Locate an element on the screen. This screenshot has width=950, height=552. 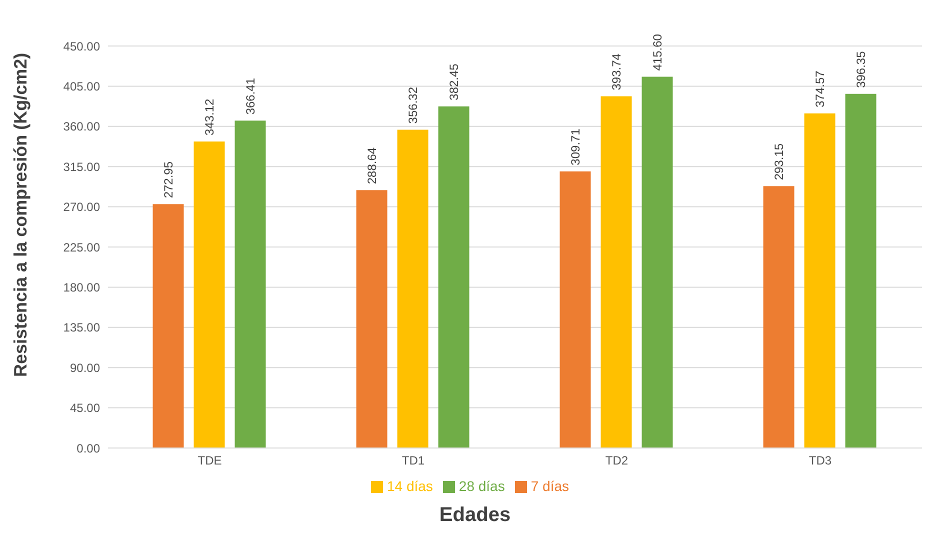
legend-label: 14 días is located at coordinates (409, 486).